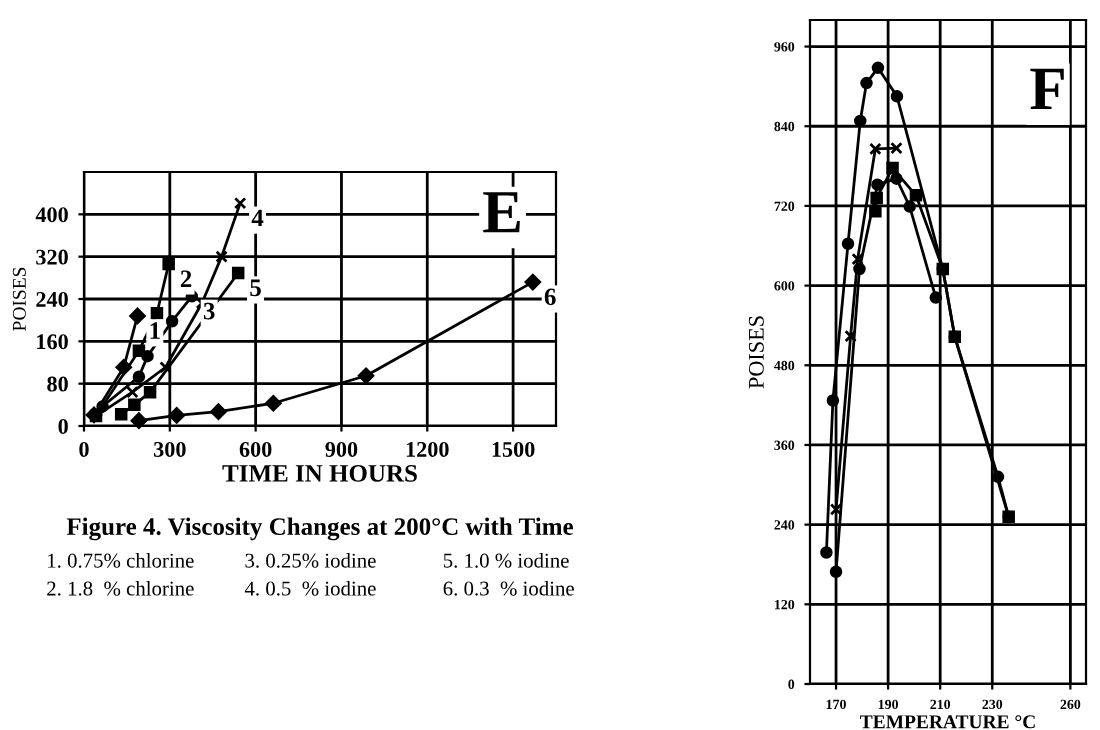  Describe the element at coordinates (63, 426) in the screenshot. I see `y-tick-label: 0` at that location.